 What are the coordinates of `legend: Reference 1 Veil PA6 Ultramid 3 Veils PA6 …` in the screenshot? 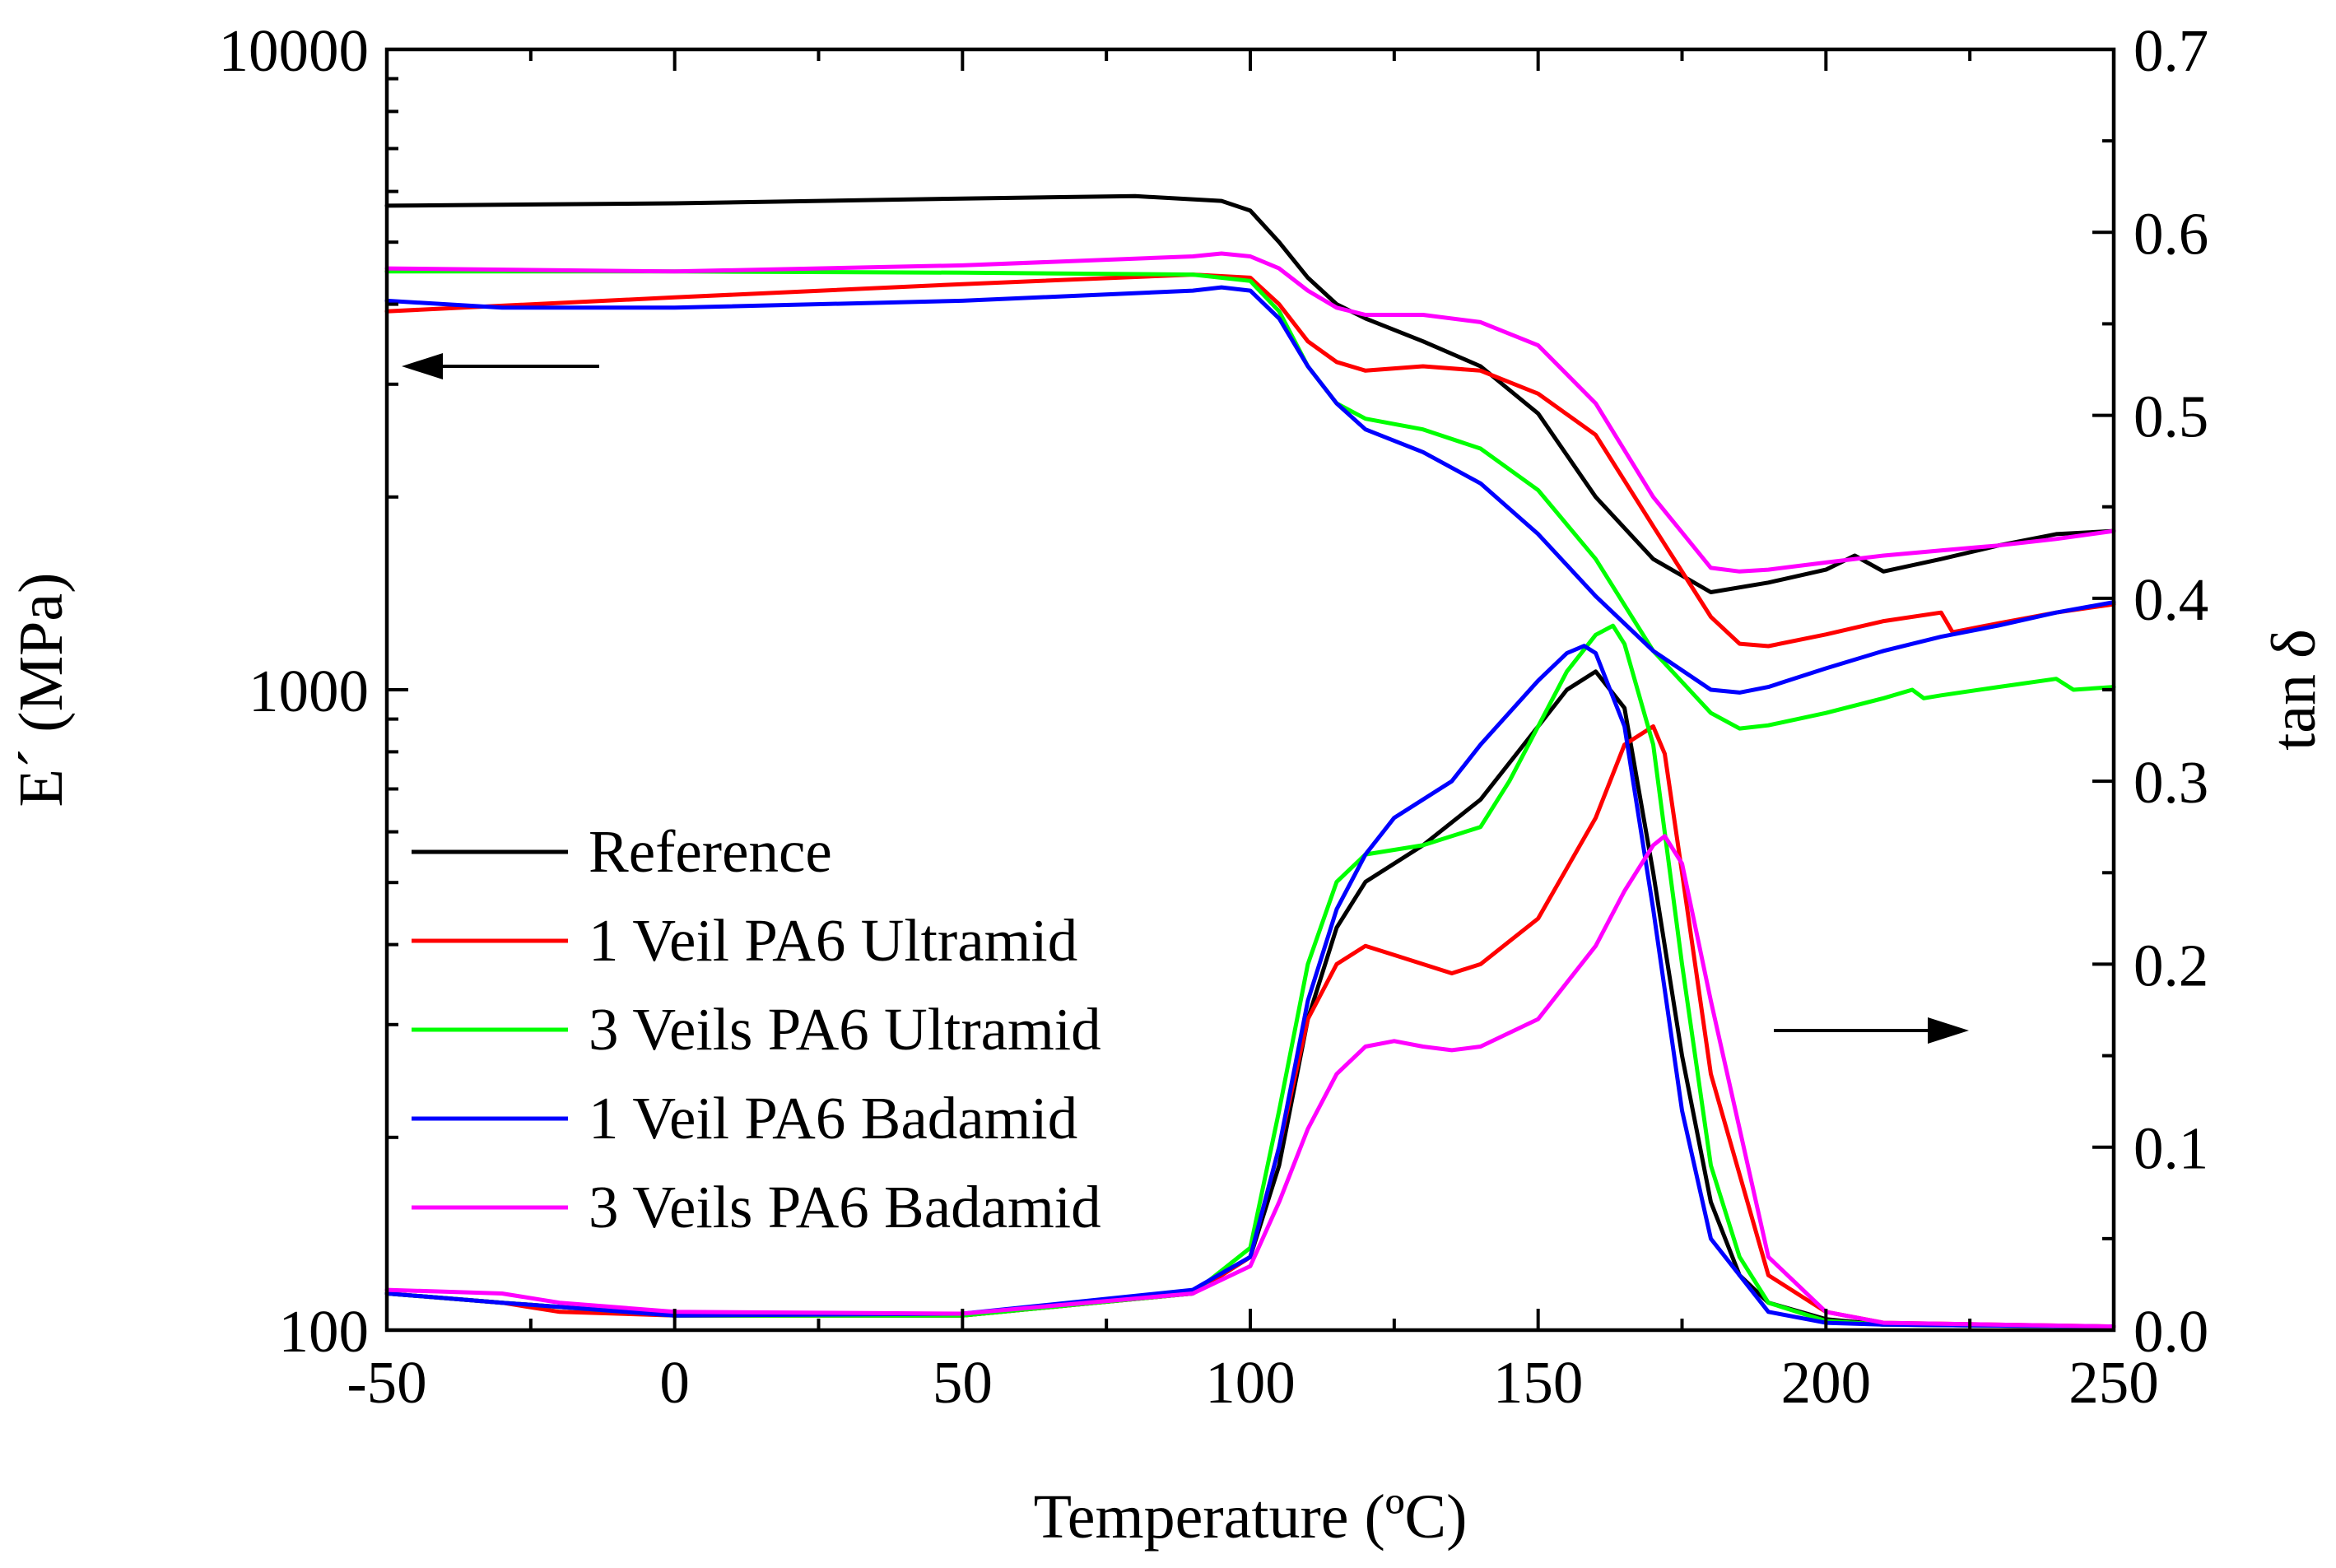 It's located at (757, 1029).